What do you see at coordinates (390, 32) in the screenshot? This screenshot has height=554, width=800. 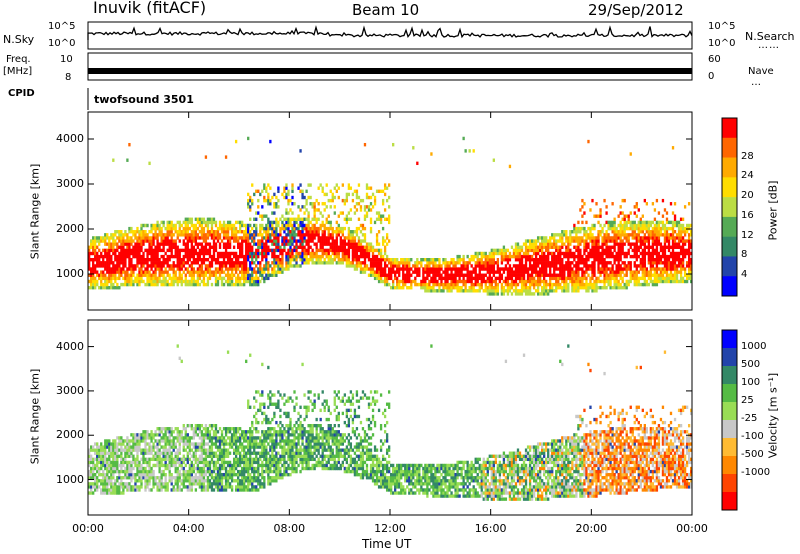 I see `nsky-line` at bounding box center [390, 32].